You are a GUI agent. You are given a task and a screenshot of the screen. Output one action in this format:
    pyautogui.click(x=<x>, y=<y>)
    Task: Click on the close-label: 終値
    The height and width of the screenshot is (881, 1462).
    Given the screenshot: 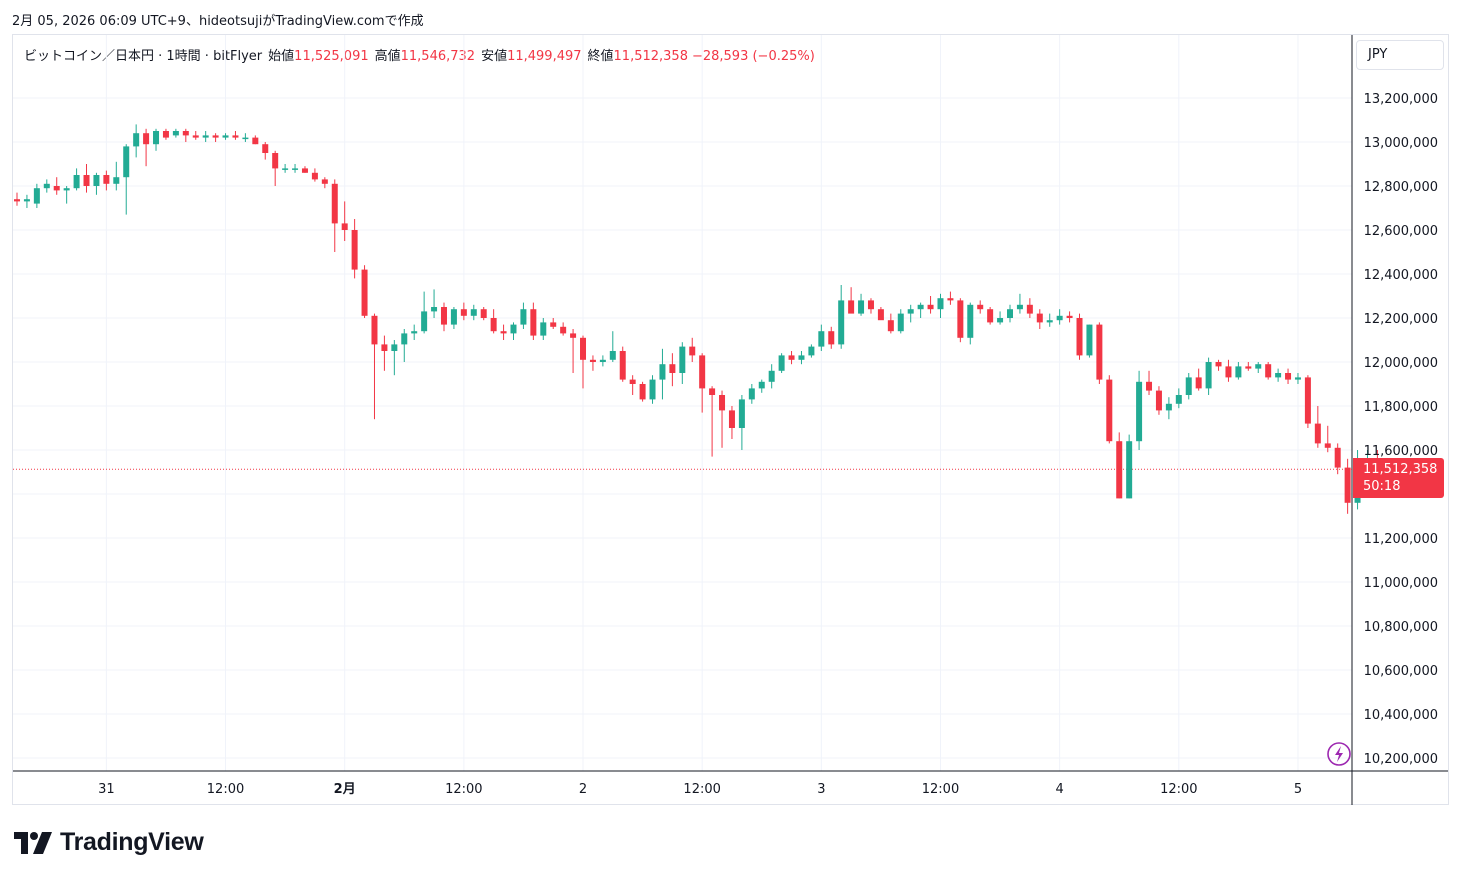 What is the action you would take?
    pyautogui.click(x=600, y=56)
    